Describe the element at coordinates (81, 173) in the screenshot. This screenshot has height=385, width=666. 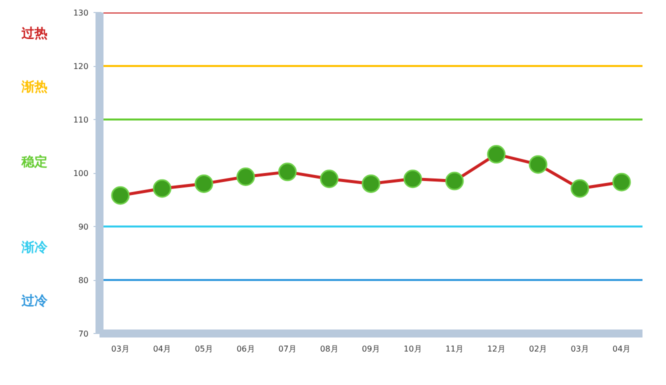
I see `y-tick-label: 100` at that location.